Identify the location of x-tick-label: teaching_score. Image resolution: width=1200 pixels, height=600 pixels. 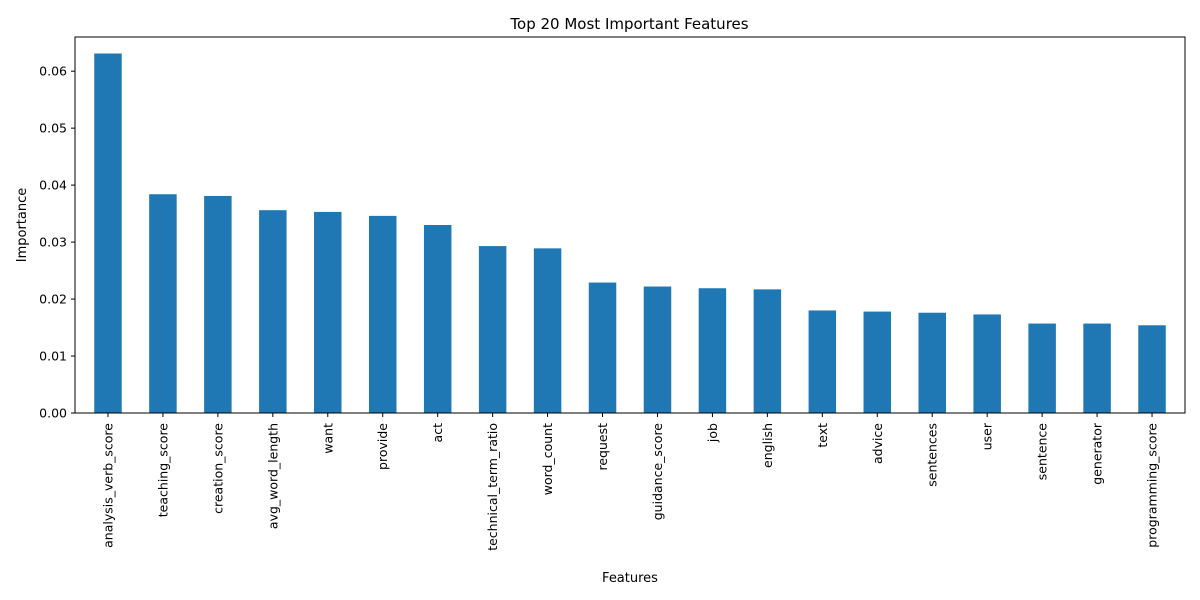
(162, 470).